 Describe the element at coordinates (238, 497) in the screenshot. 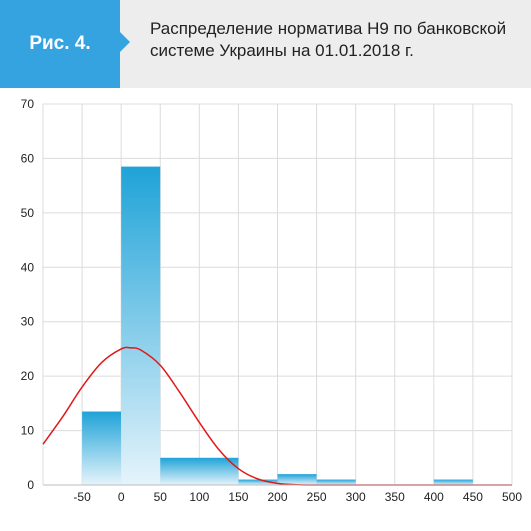

I see `x-tick-label: 150` at that location.